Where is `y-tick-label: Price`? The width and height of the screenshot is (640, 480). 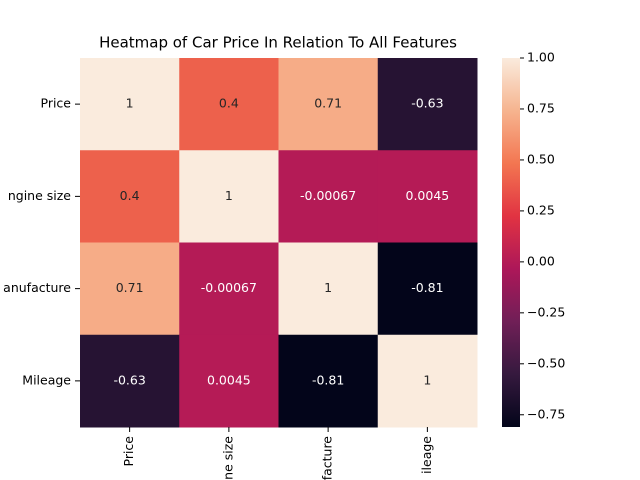 y-tick-label: Price is located at coordinates (56, 103).